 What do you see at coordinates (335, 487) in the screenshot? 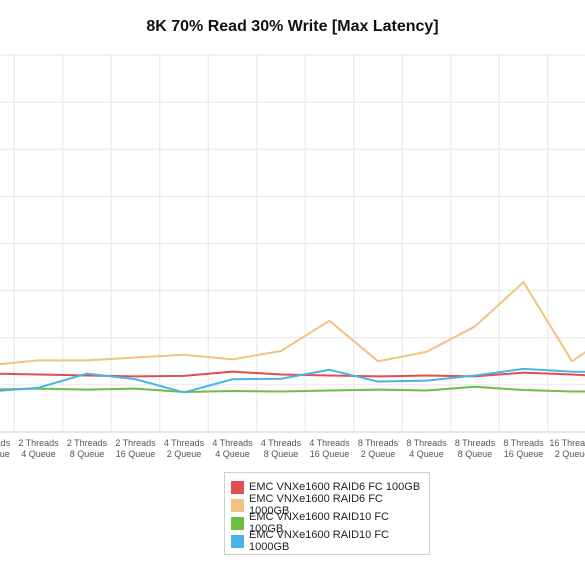
I see `legend-label: EMC VNXe1600 RAID6 FC 100GB` at bounding box center [335, 487].